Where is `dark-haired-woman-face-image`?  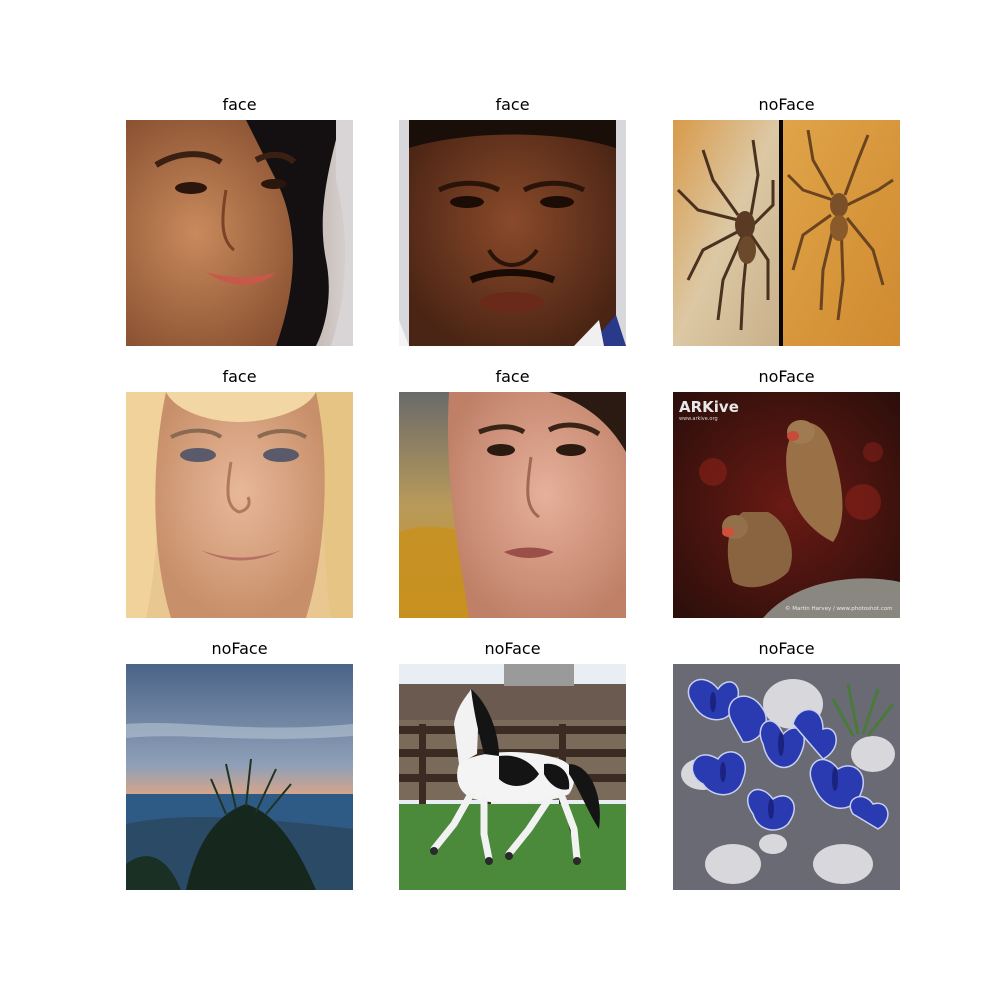 dark-haired-woman-face-image is located at coordinates (512, 505).